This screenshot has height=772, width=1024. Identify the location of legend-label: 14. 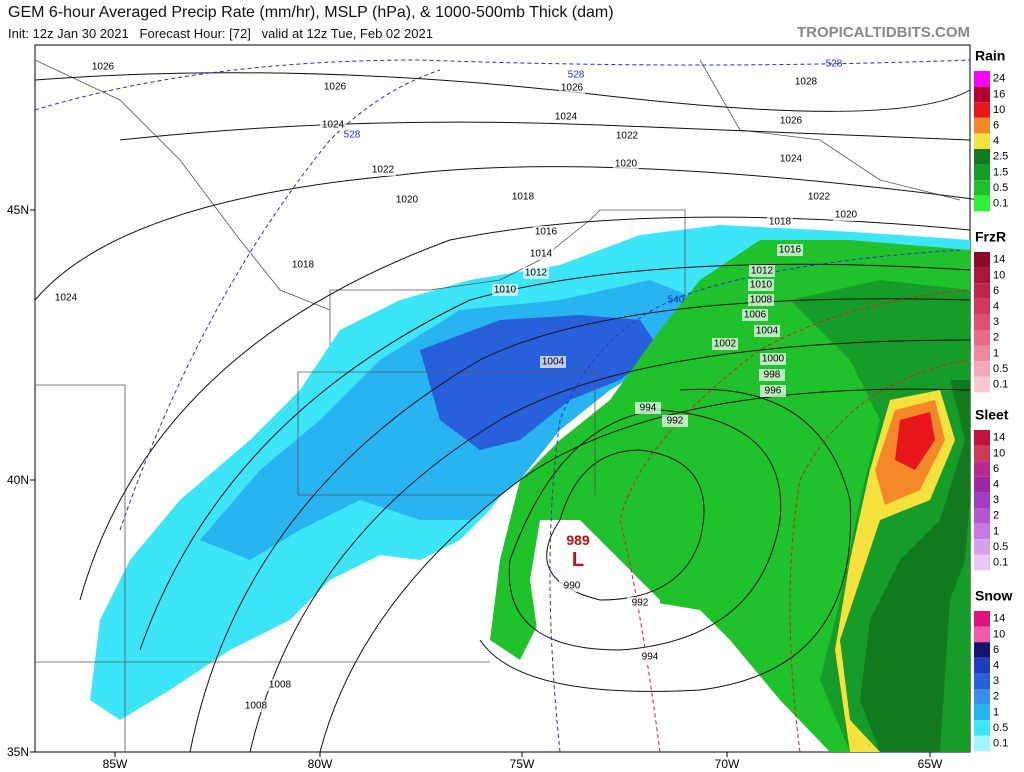
(999, 260).